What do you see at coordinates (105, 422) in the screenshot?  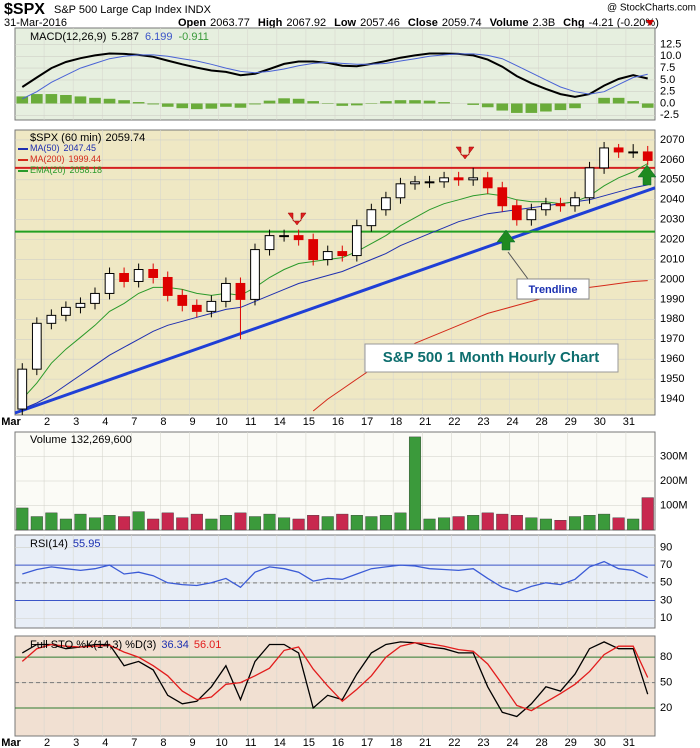 I see `x-tick-label: 4` at bounding box center [105, 422].